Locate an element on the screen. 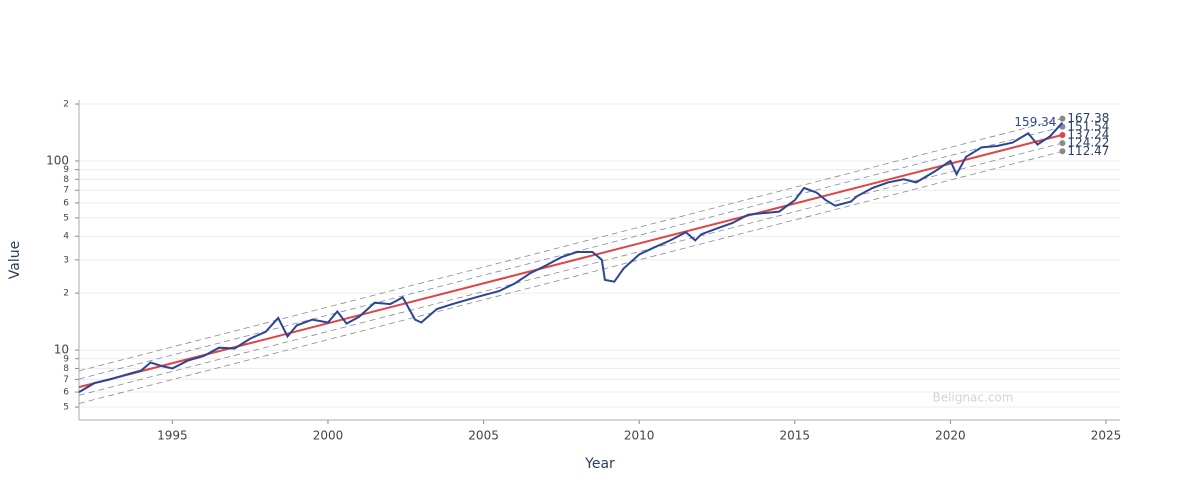 The height and width of the screenshot is (500, 1200). x-tick-label: 2015 is located at coordinates (795, 436).